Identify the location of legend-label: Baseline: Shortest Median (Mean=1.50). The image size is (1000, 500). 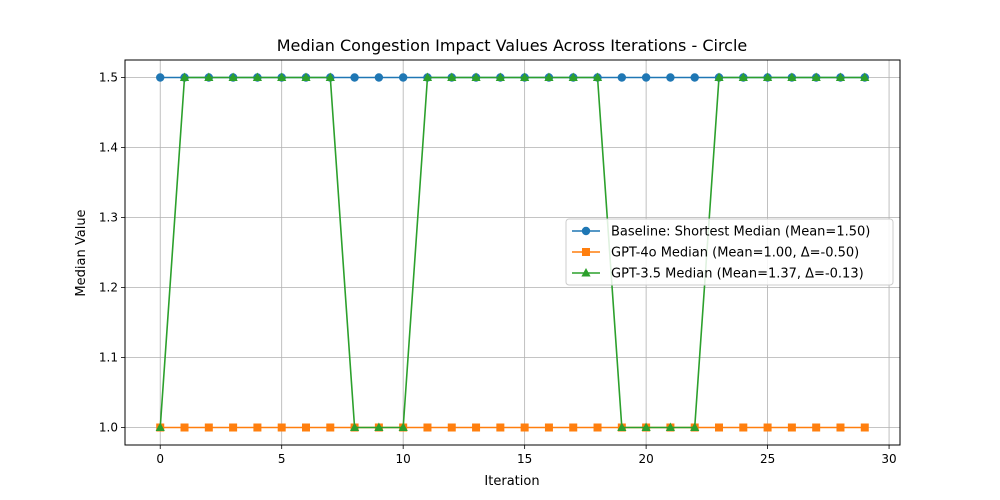
(740, 232).